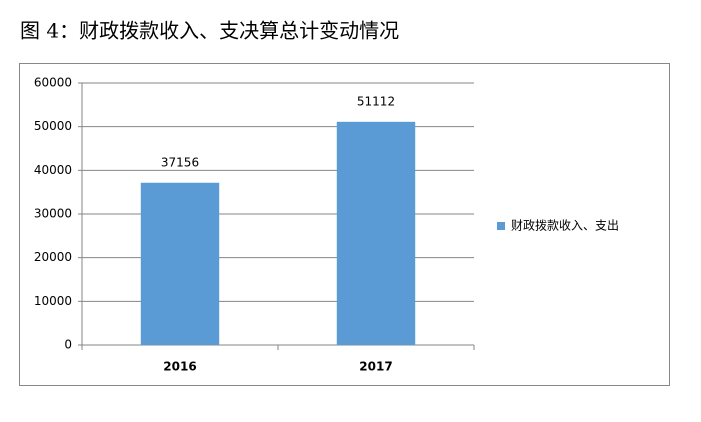 Image resolution: width=701 pixels, height=422 pixels. What do you see at coordinates (53, 214) in the screenshot?
I see `y-tick-label: 30000` at bounding box center [53, 214].